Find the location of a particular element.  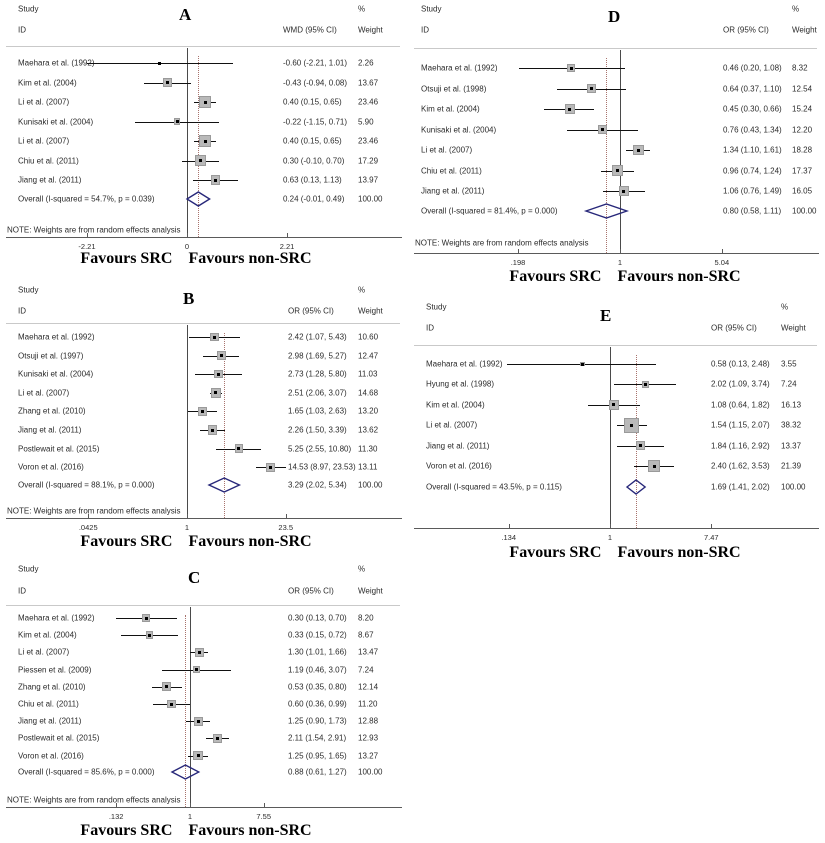

axis-tick-label: .132 is located at coordinates (116, 816).